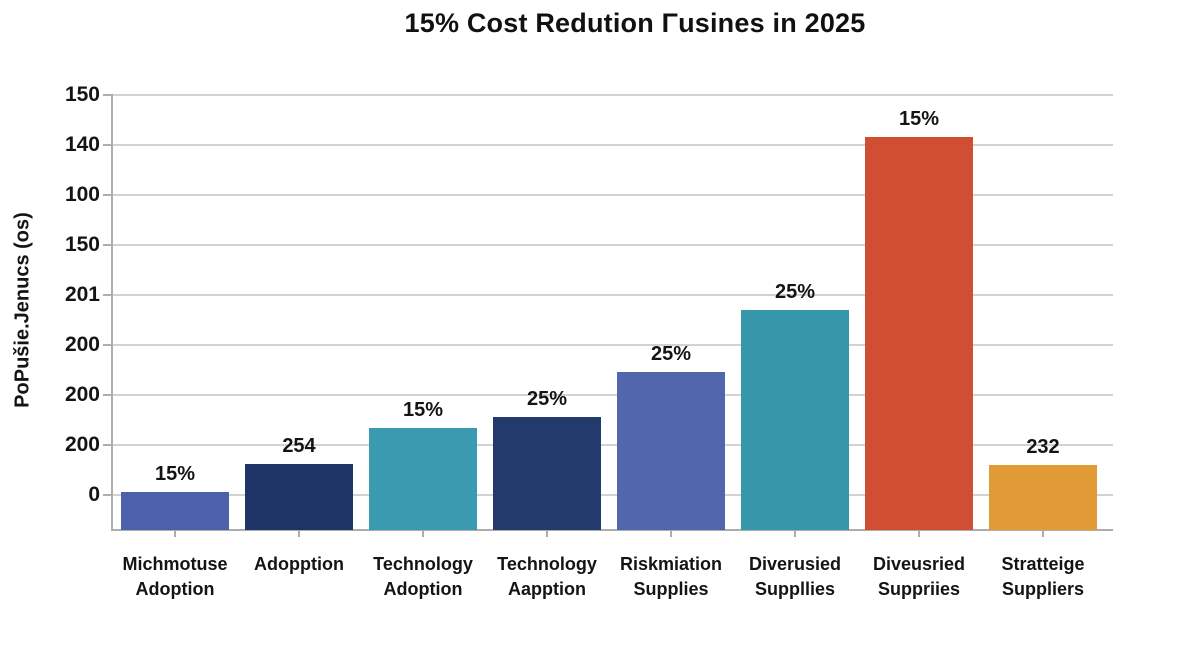 This screenshot has height=654, width=1200. Describe the element at coordinates (82, 144) in the screenshot. I see `y-tick-label: 140` at that location.